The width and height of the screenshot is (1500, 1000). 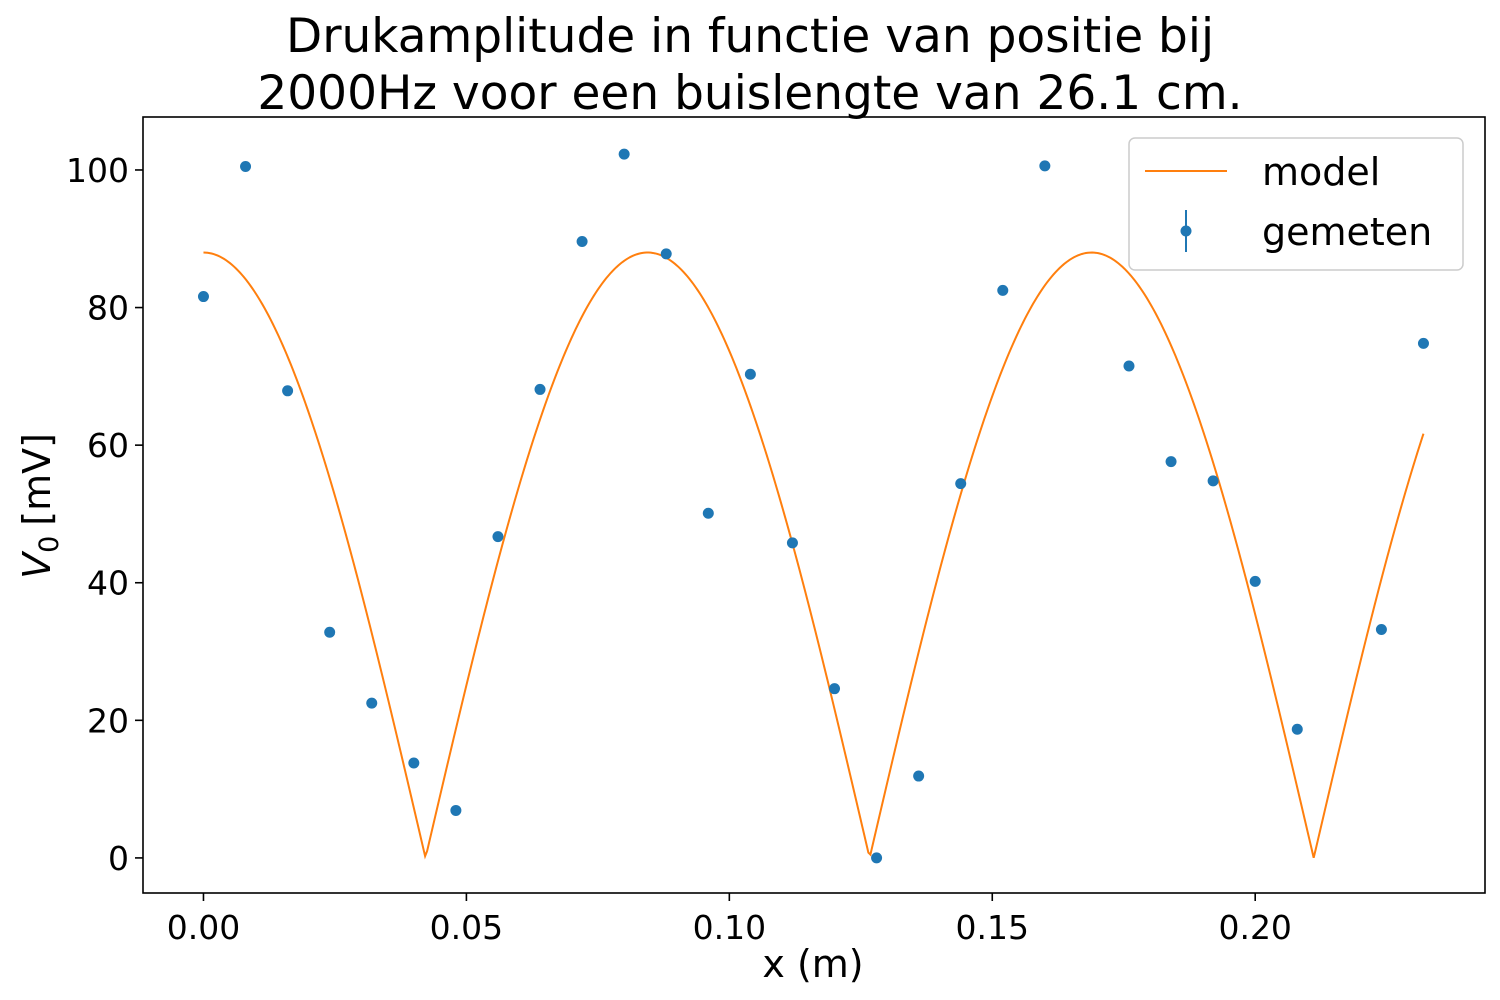 I want to click on x-tick-label-3: 0.15, so click(x=992, y=927).